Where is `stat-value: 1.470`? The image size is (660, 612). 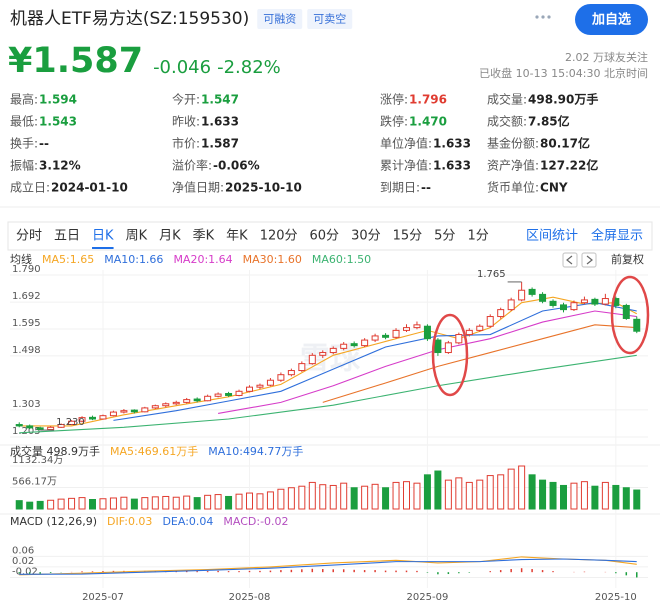 stat-value: 1.470 is located at coordinates (428, 122).